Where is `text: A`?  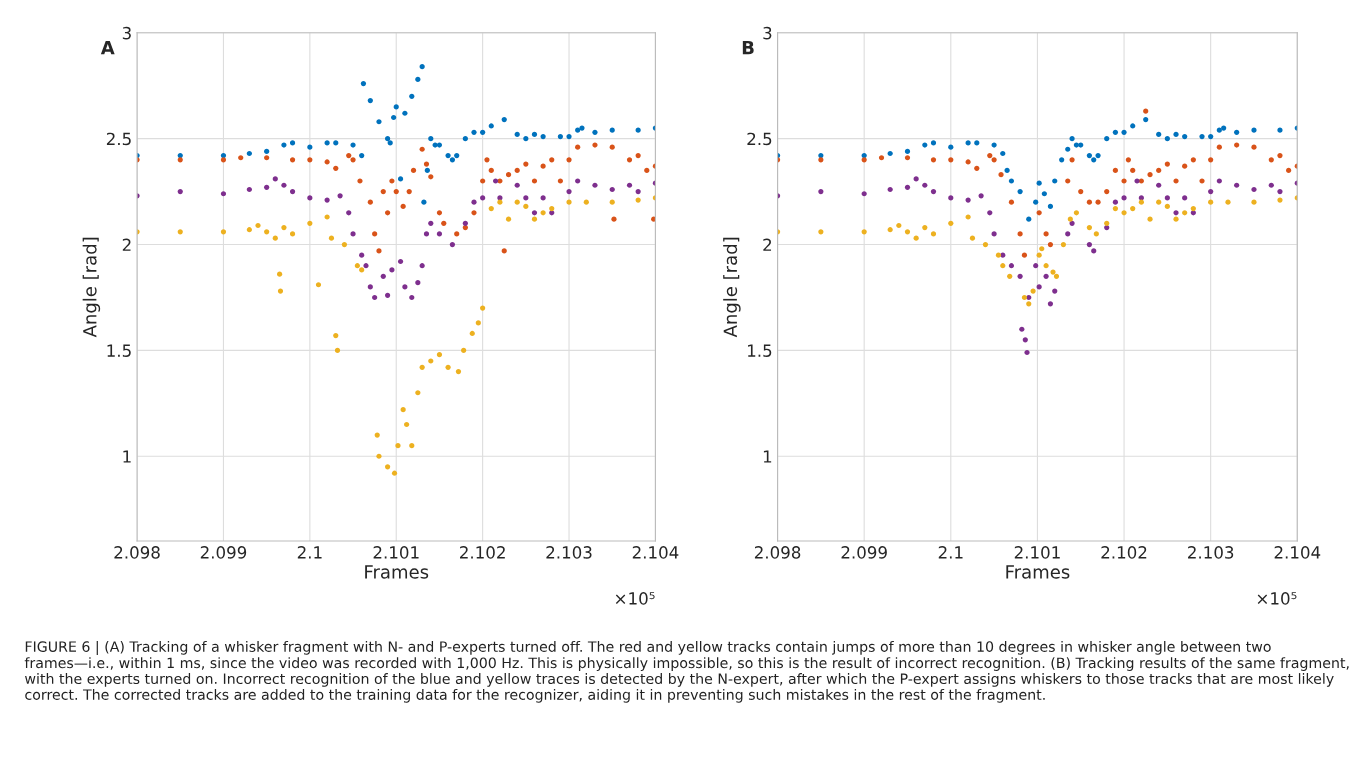 text: A is located at coordinates (107, 47).